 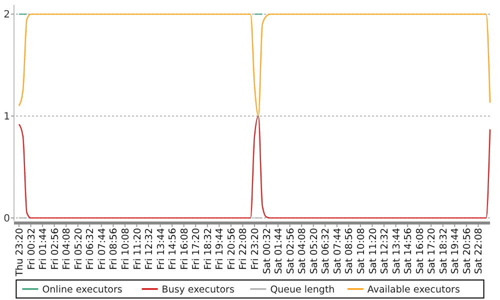 I want to click on x-tick-label: Sat 05:20, so click(x=314, y=251).